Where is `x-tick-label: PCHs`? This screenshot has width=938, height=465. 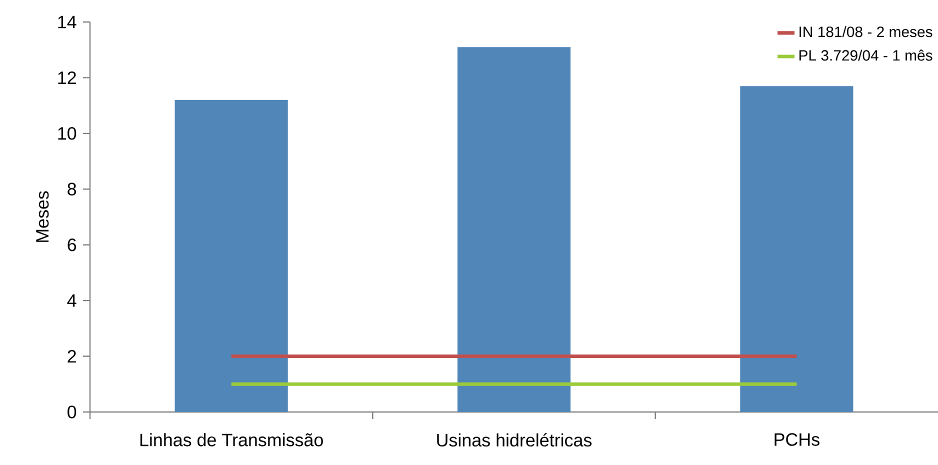
x-tick-label: PCHs is located at coordinates (797, 439).